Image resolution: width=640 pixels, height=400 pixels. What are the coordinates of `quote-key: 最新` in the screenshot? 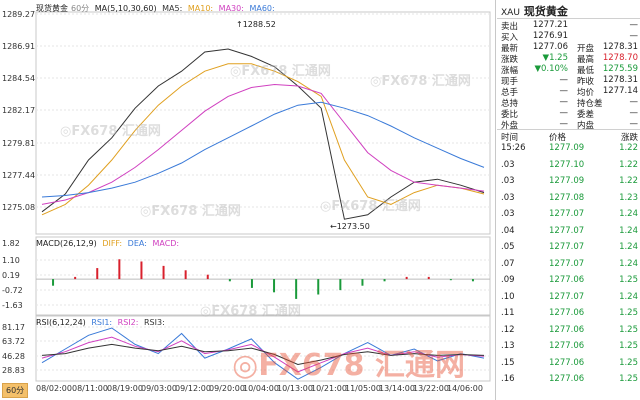 It's located at (510, 49).